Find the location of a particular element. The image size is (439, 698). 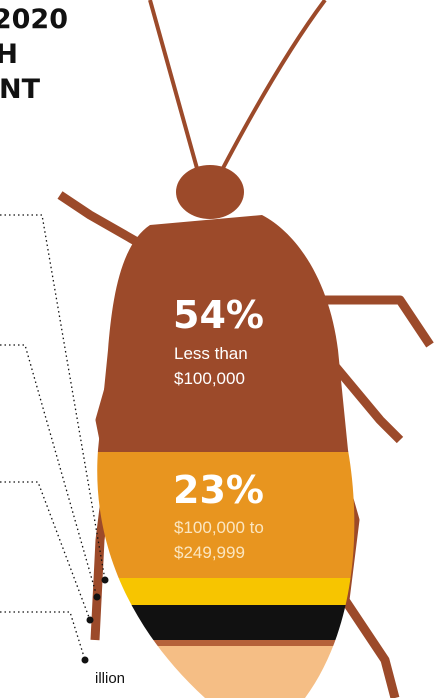

segment-label: Less than is located at coordinates (211, 353).